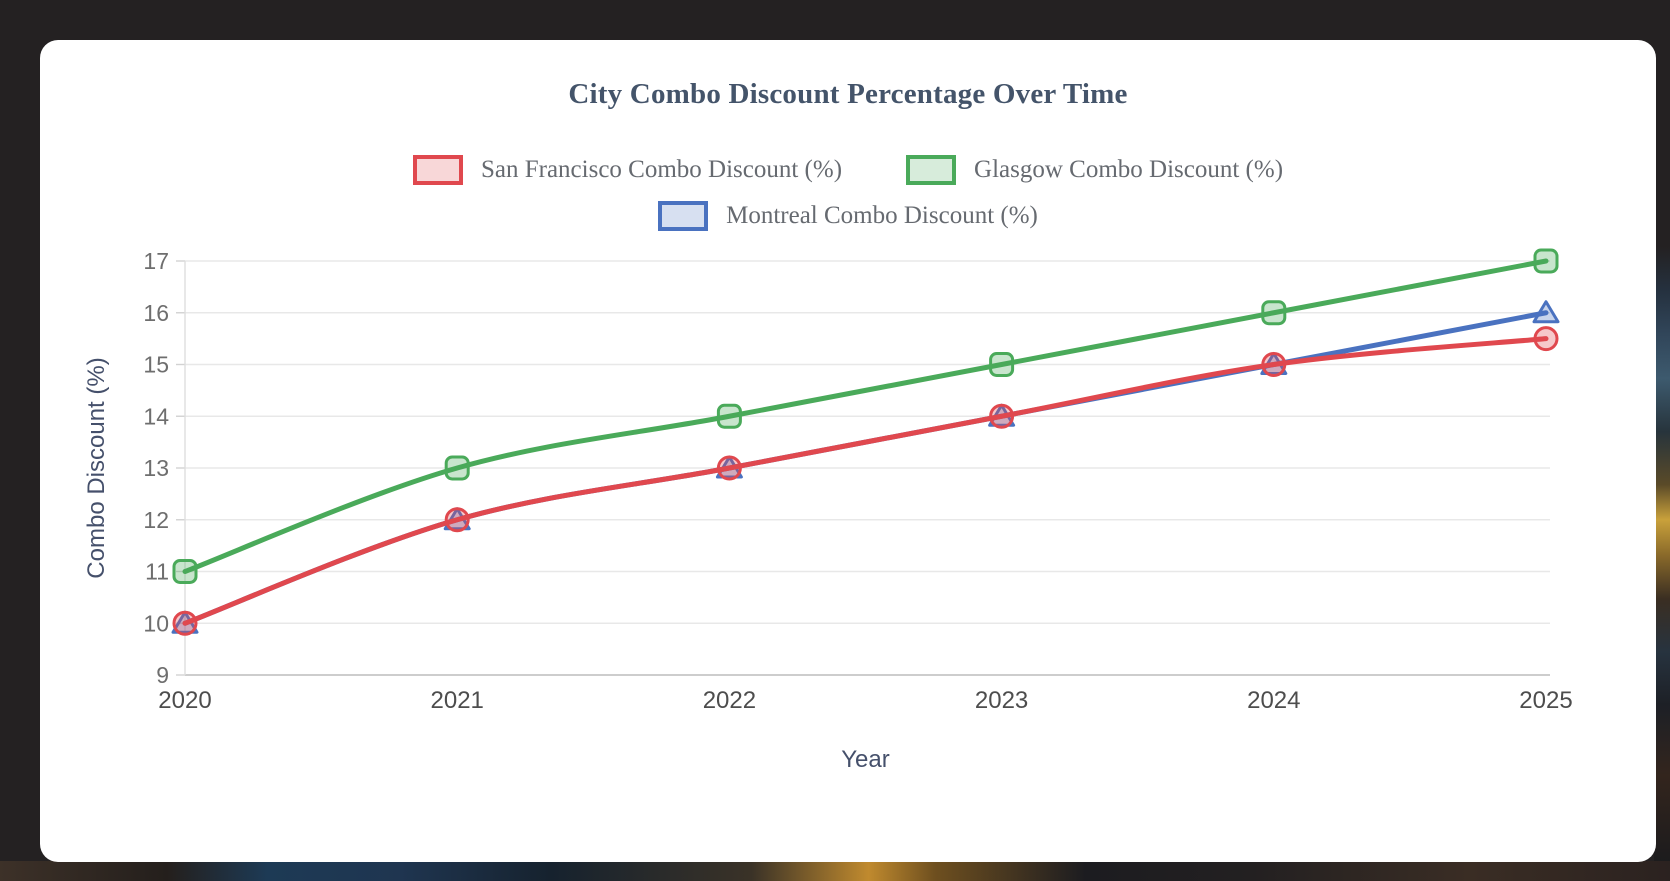 Image resolution: width=1670 pixels, height=881 pixels. I want to click on legend-label-glasgow: Glasgow Combo Discount (%), so click(1129, 169).